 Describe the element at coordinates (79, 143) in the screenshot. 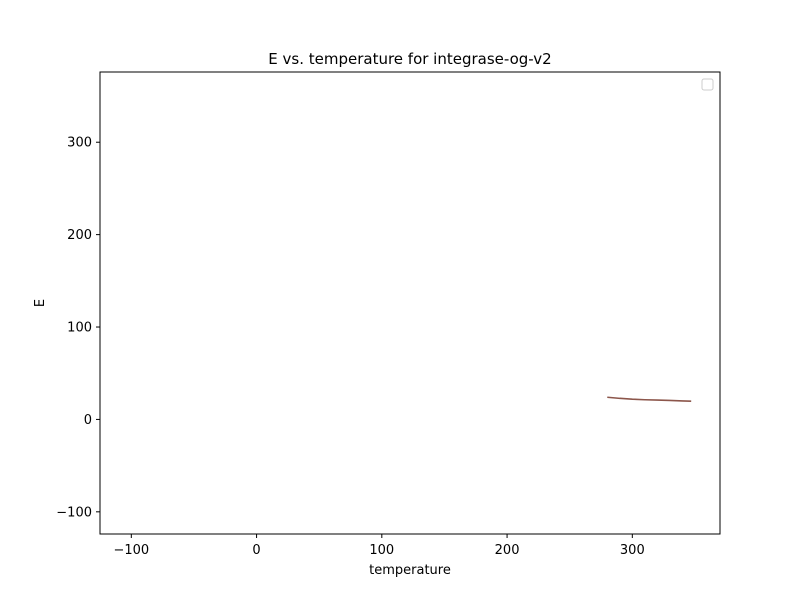

I see `y-tick-label: 300` at that location.